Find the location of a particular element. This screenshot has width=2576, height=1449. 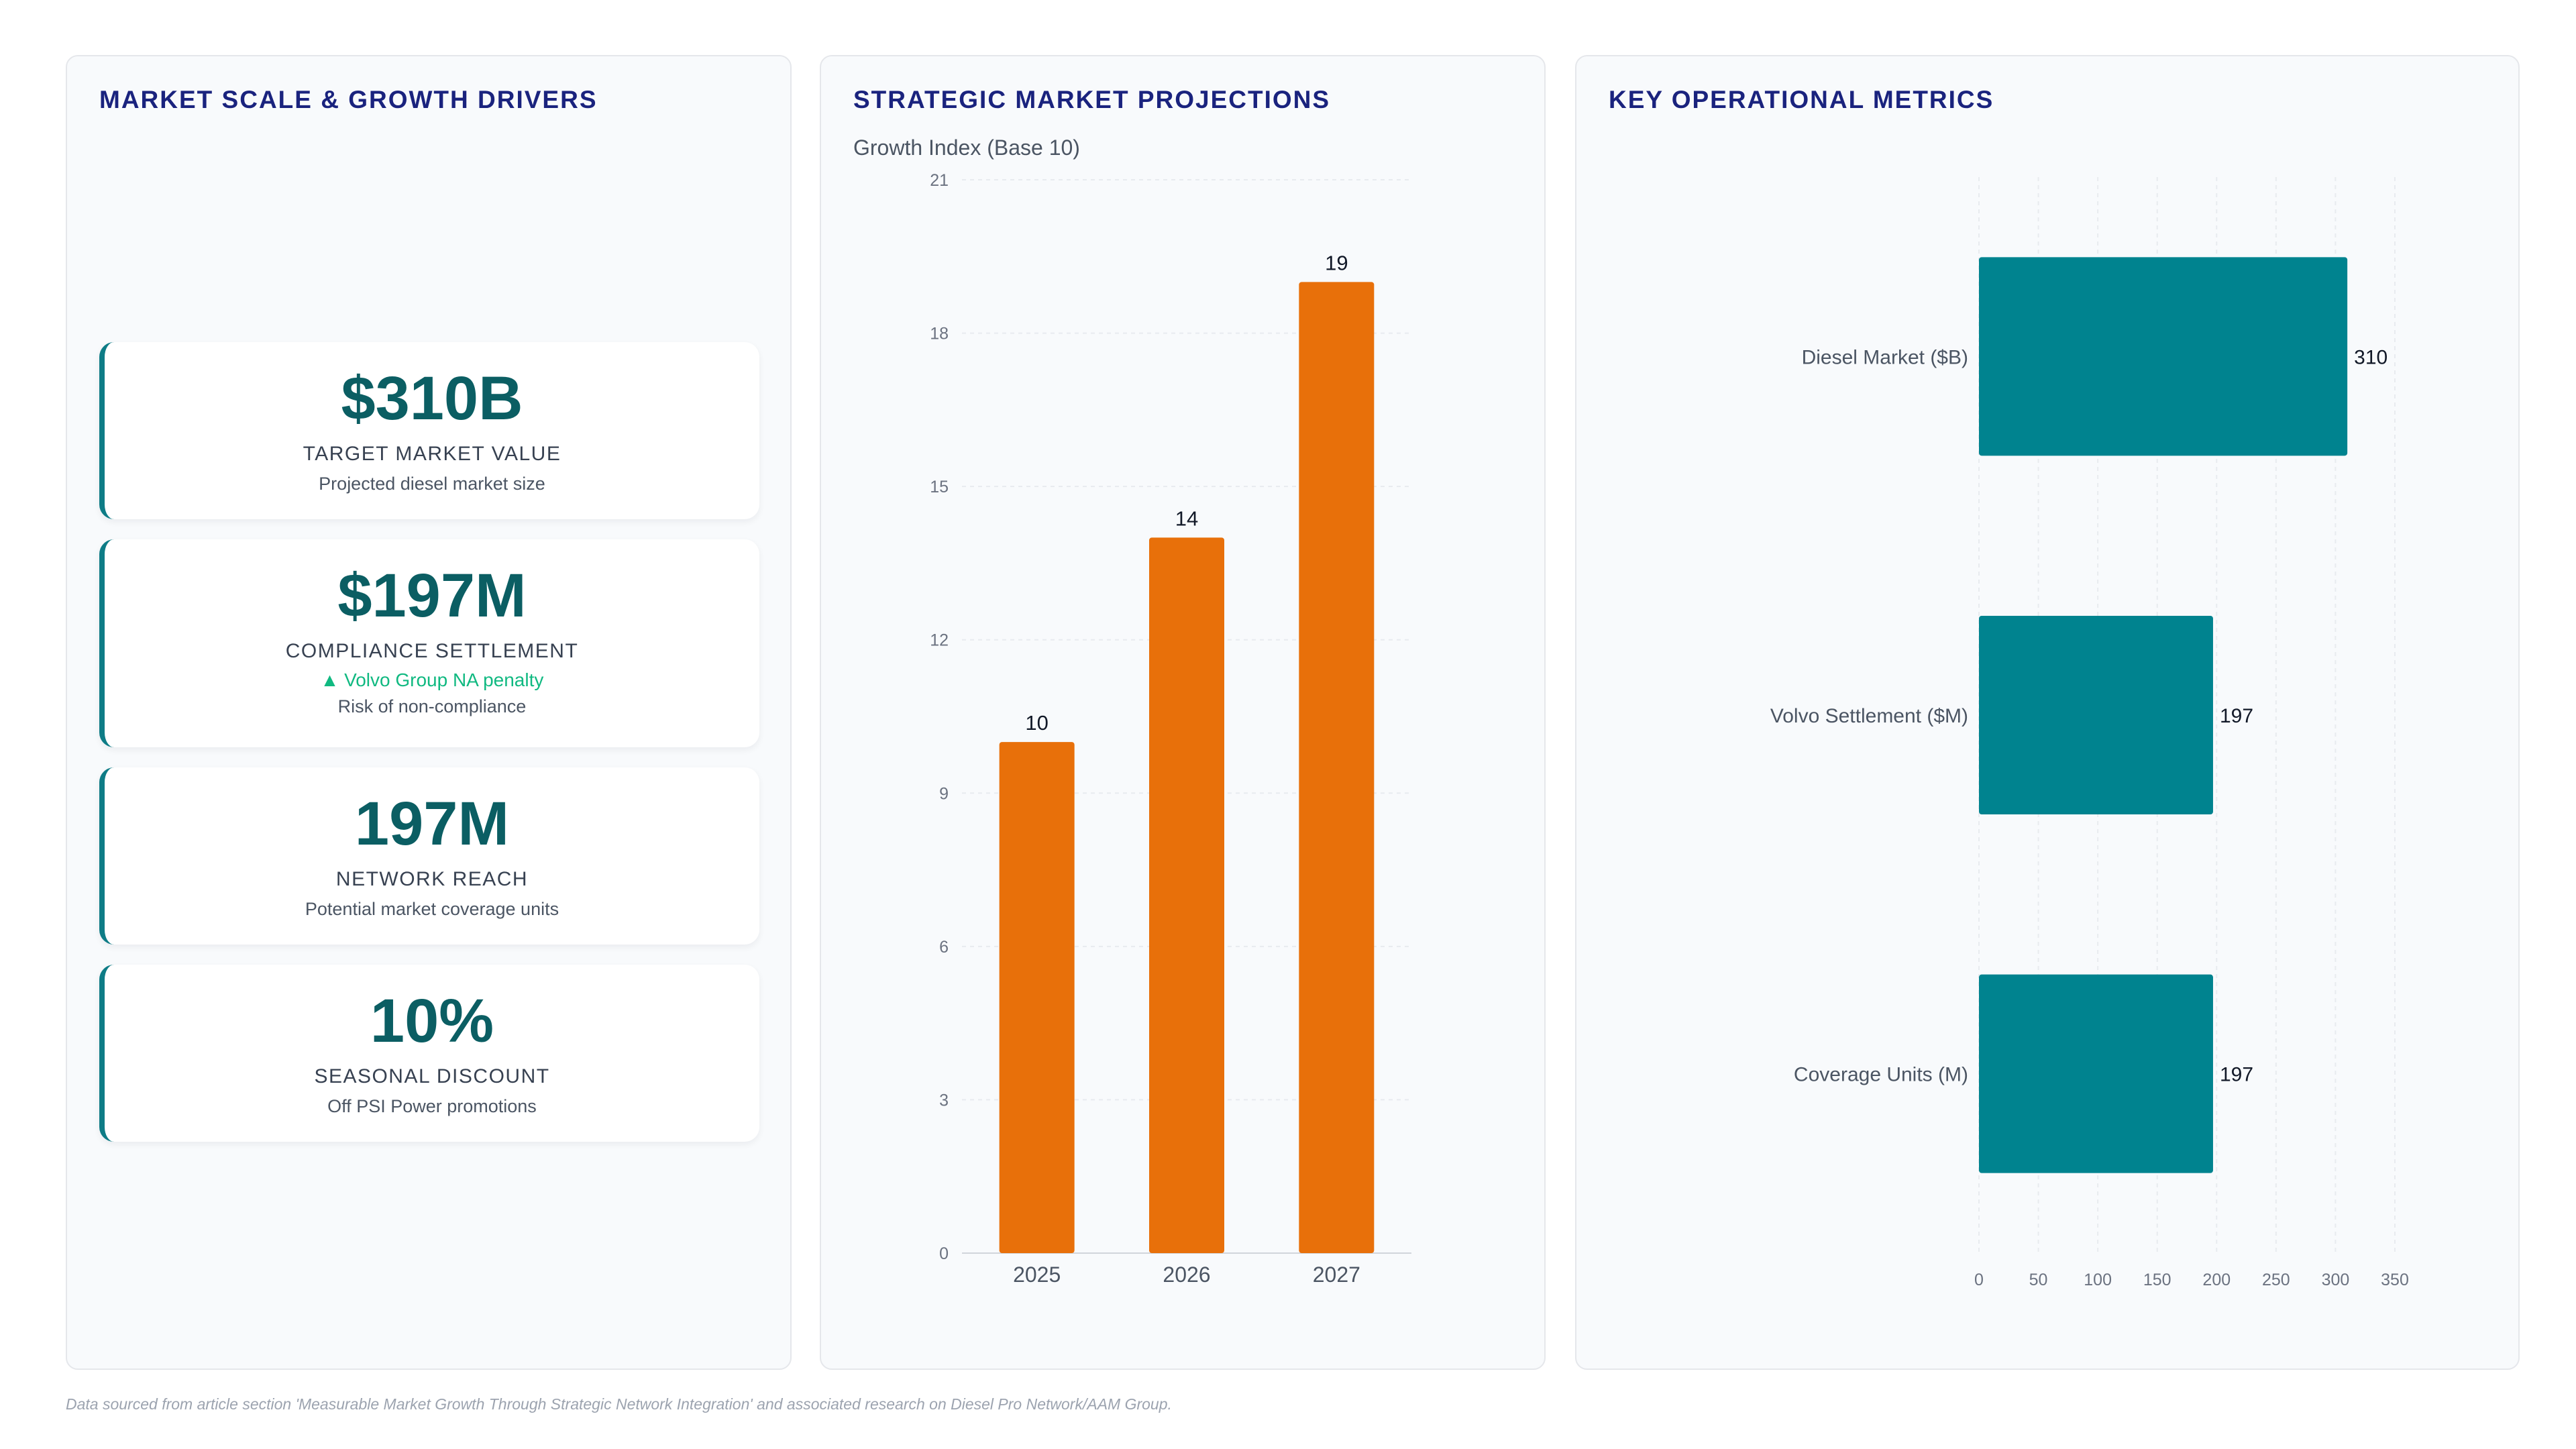

x-tick-label: 2025 is located at coordinates (1037, 1275).